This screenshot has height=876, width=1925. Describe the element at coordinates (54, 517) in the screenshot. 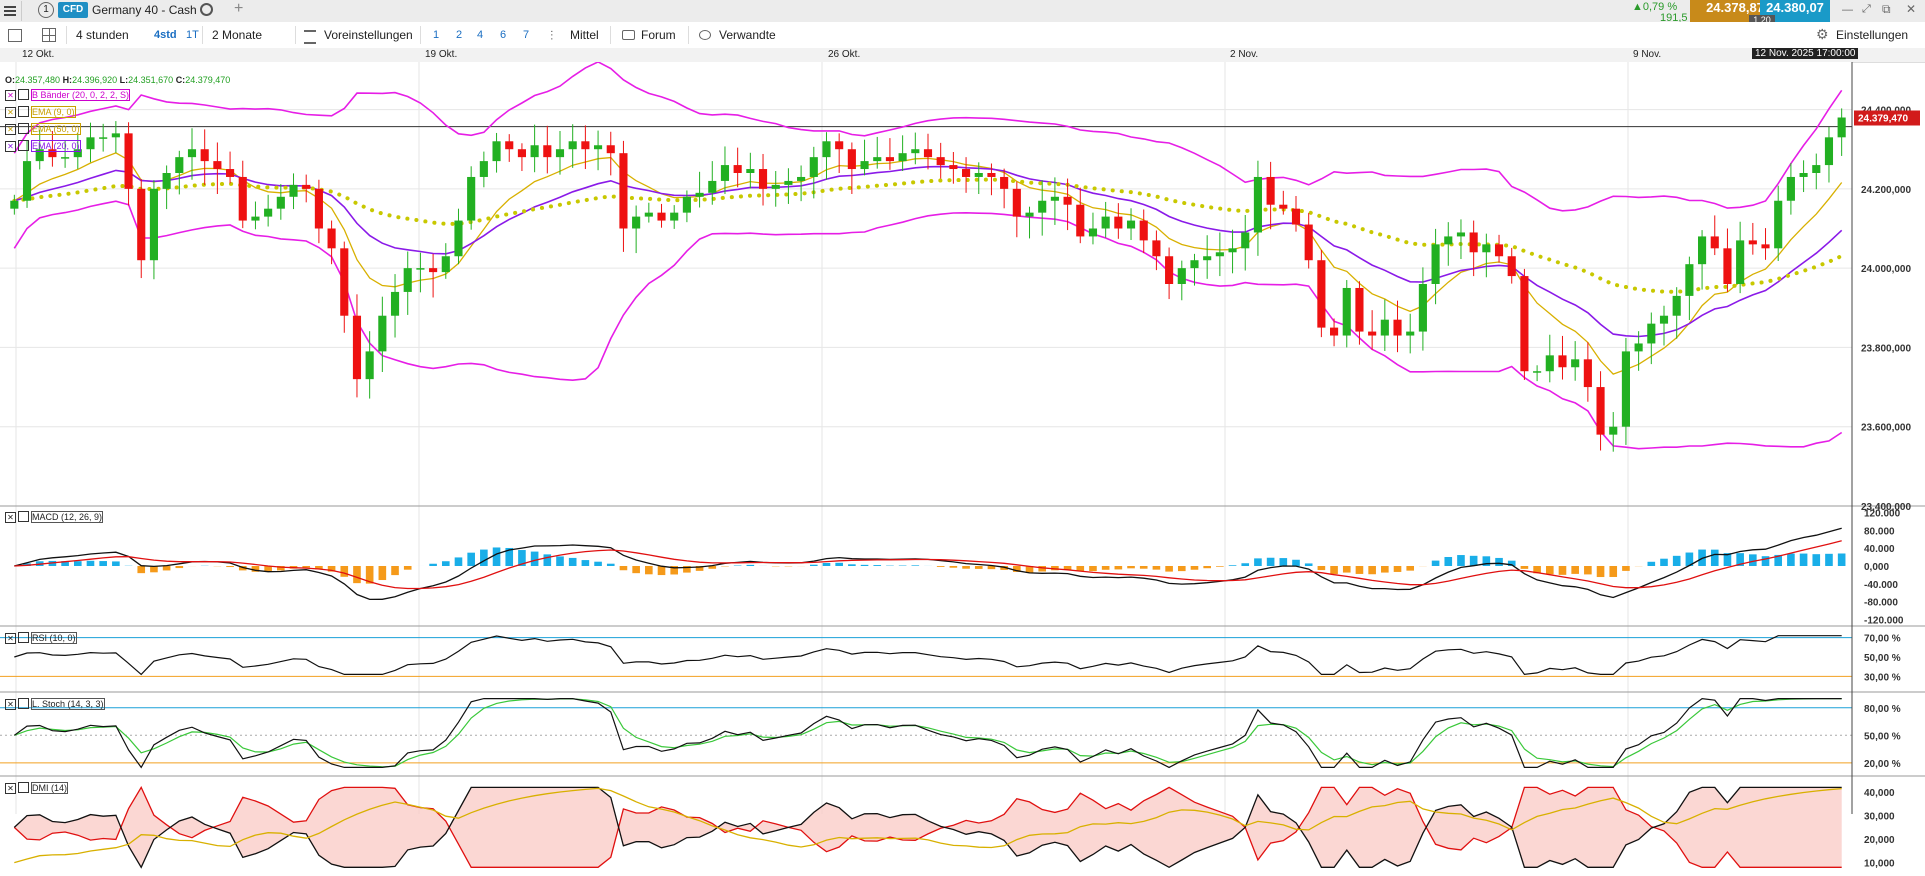

I see `panel-label-macd: ✕ MACD (12, 26, 9)` at that location.